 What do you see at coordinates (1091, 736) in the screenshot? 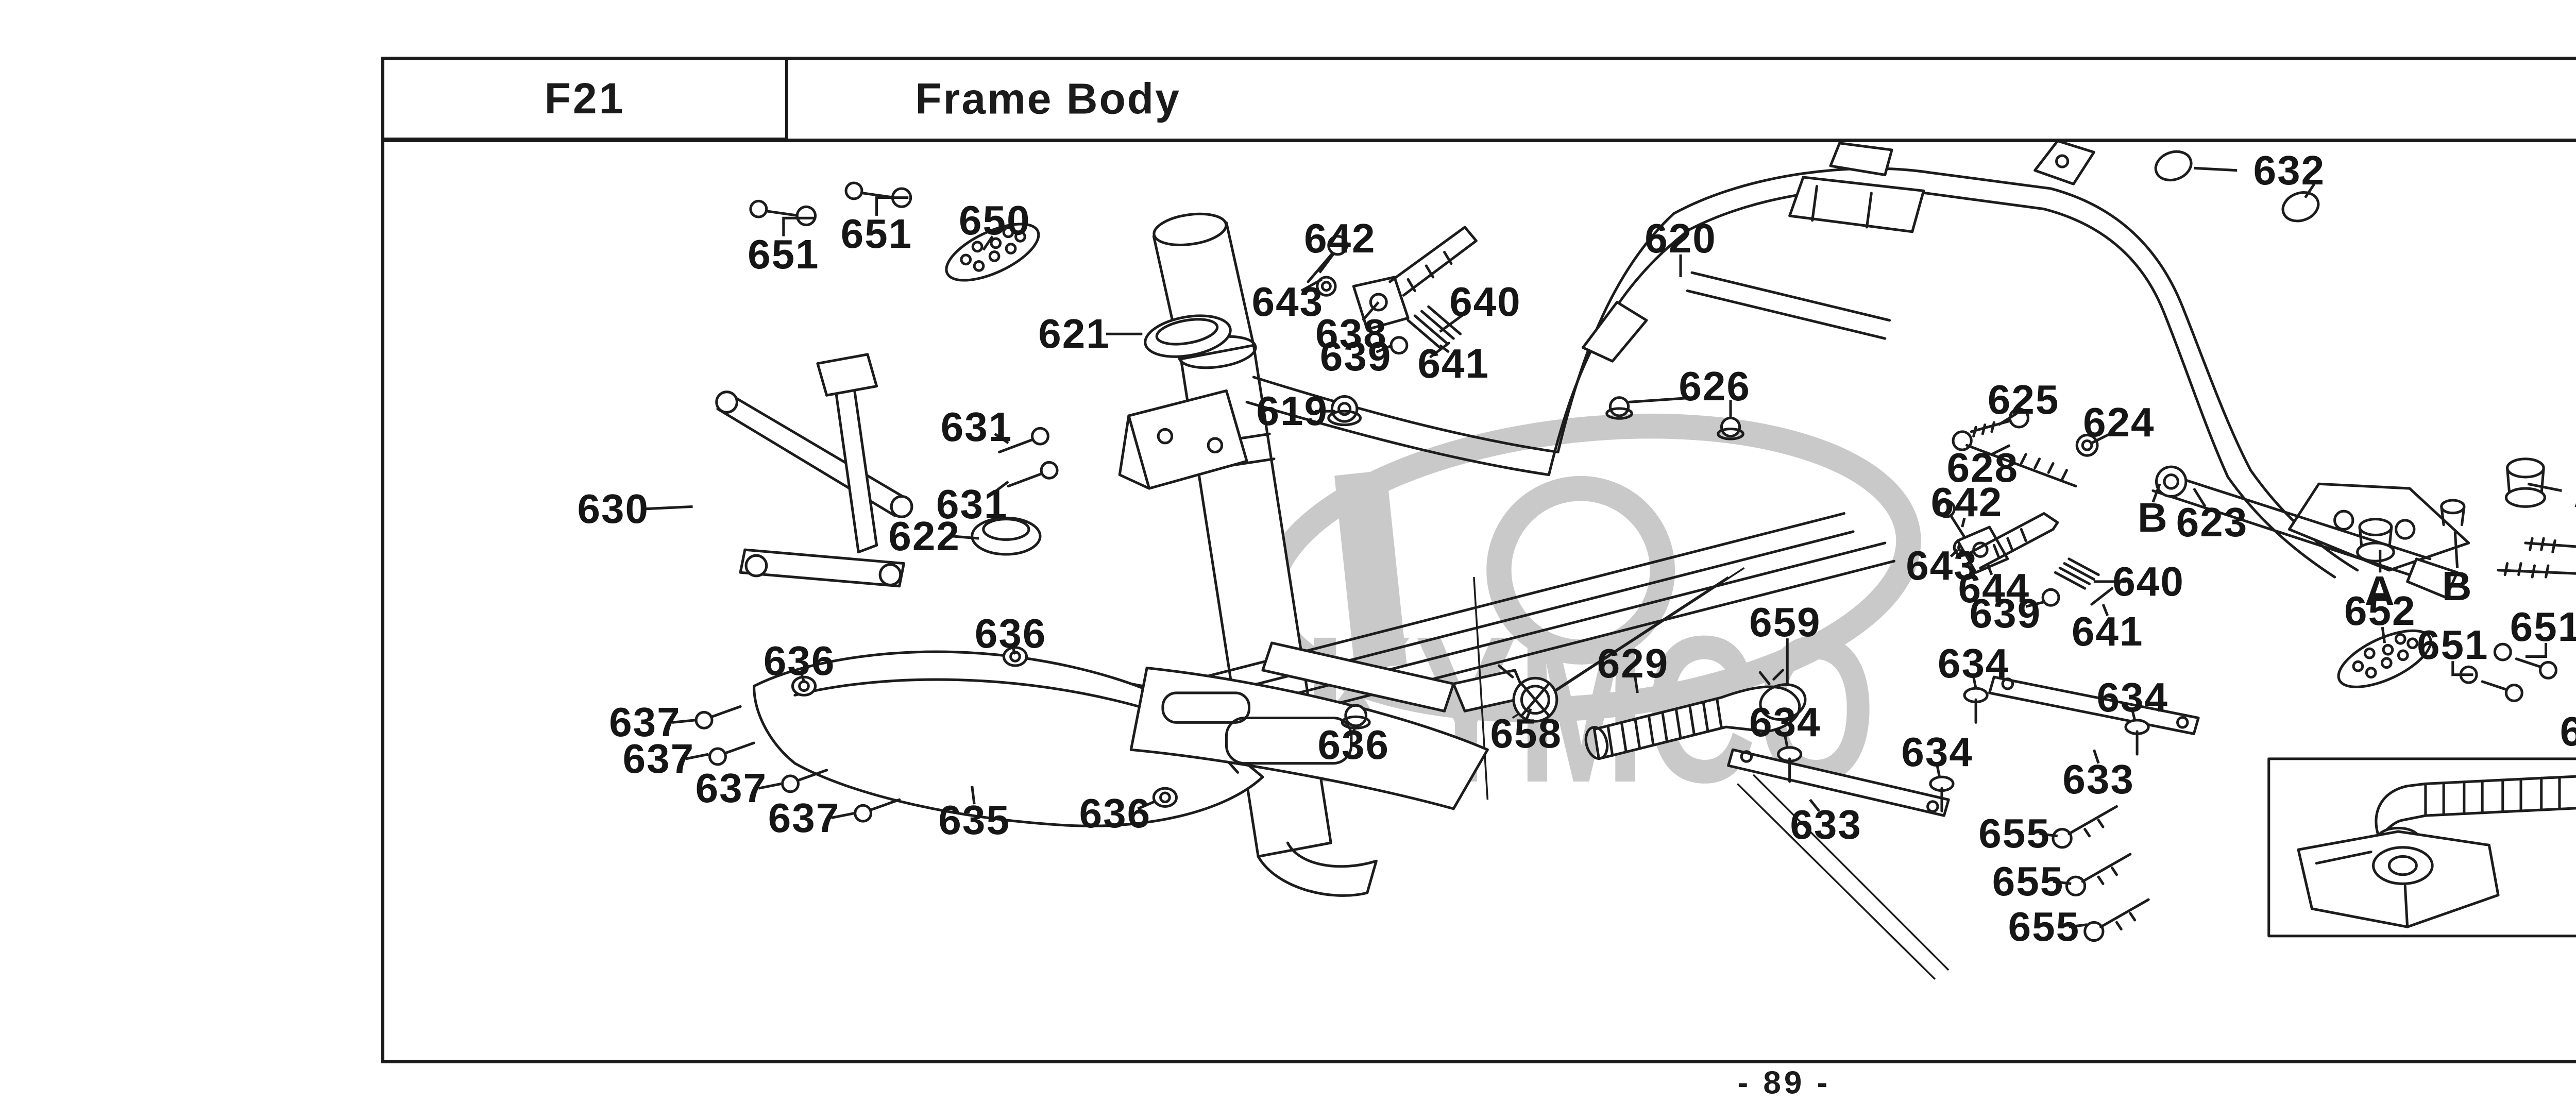
I see `under-cover-art` at bounding box center [1091, 736].